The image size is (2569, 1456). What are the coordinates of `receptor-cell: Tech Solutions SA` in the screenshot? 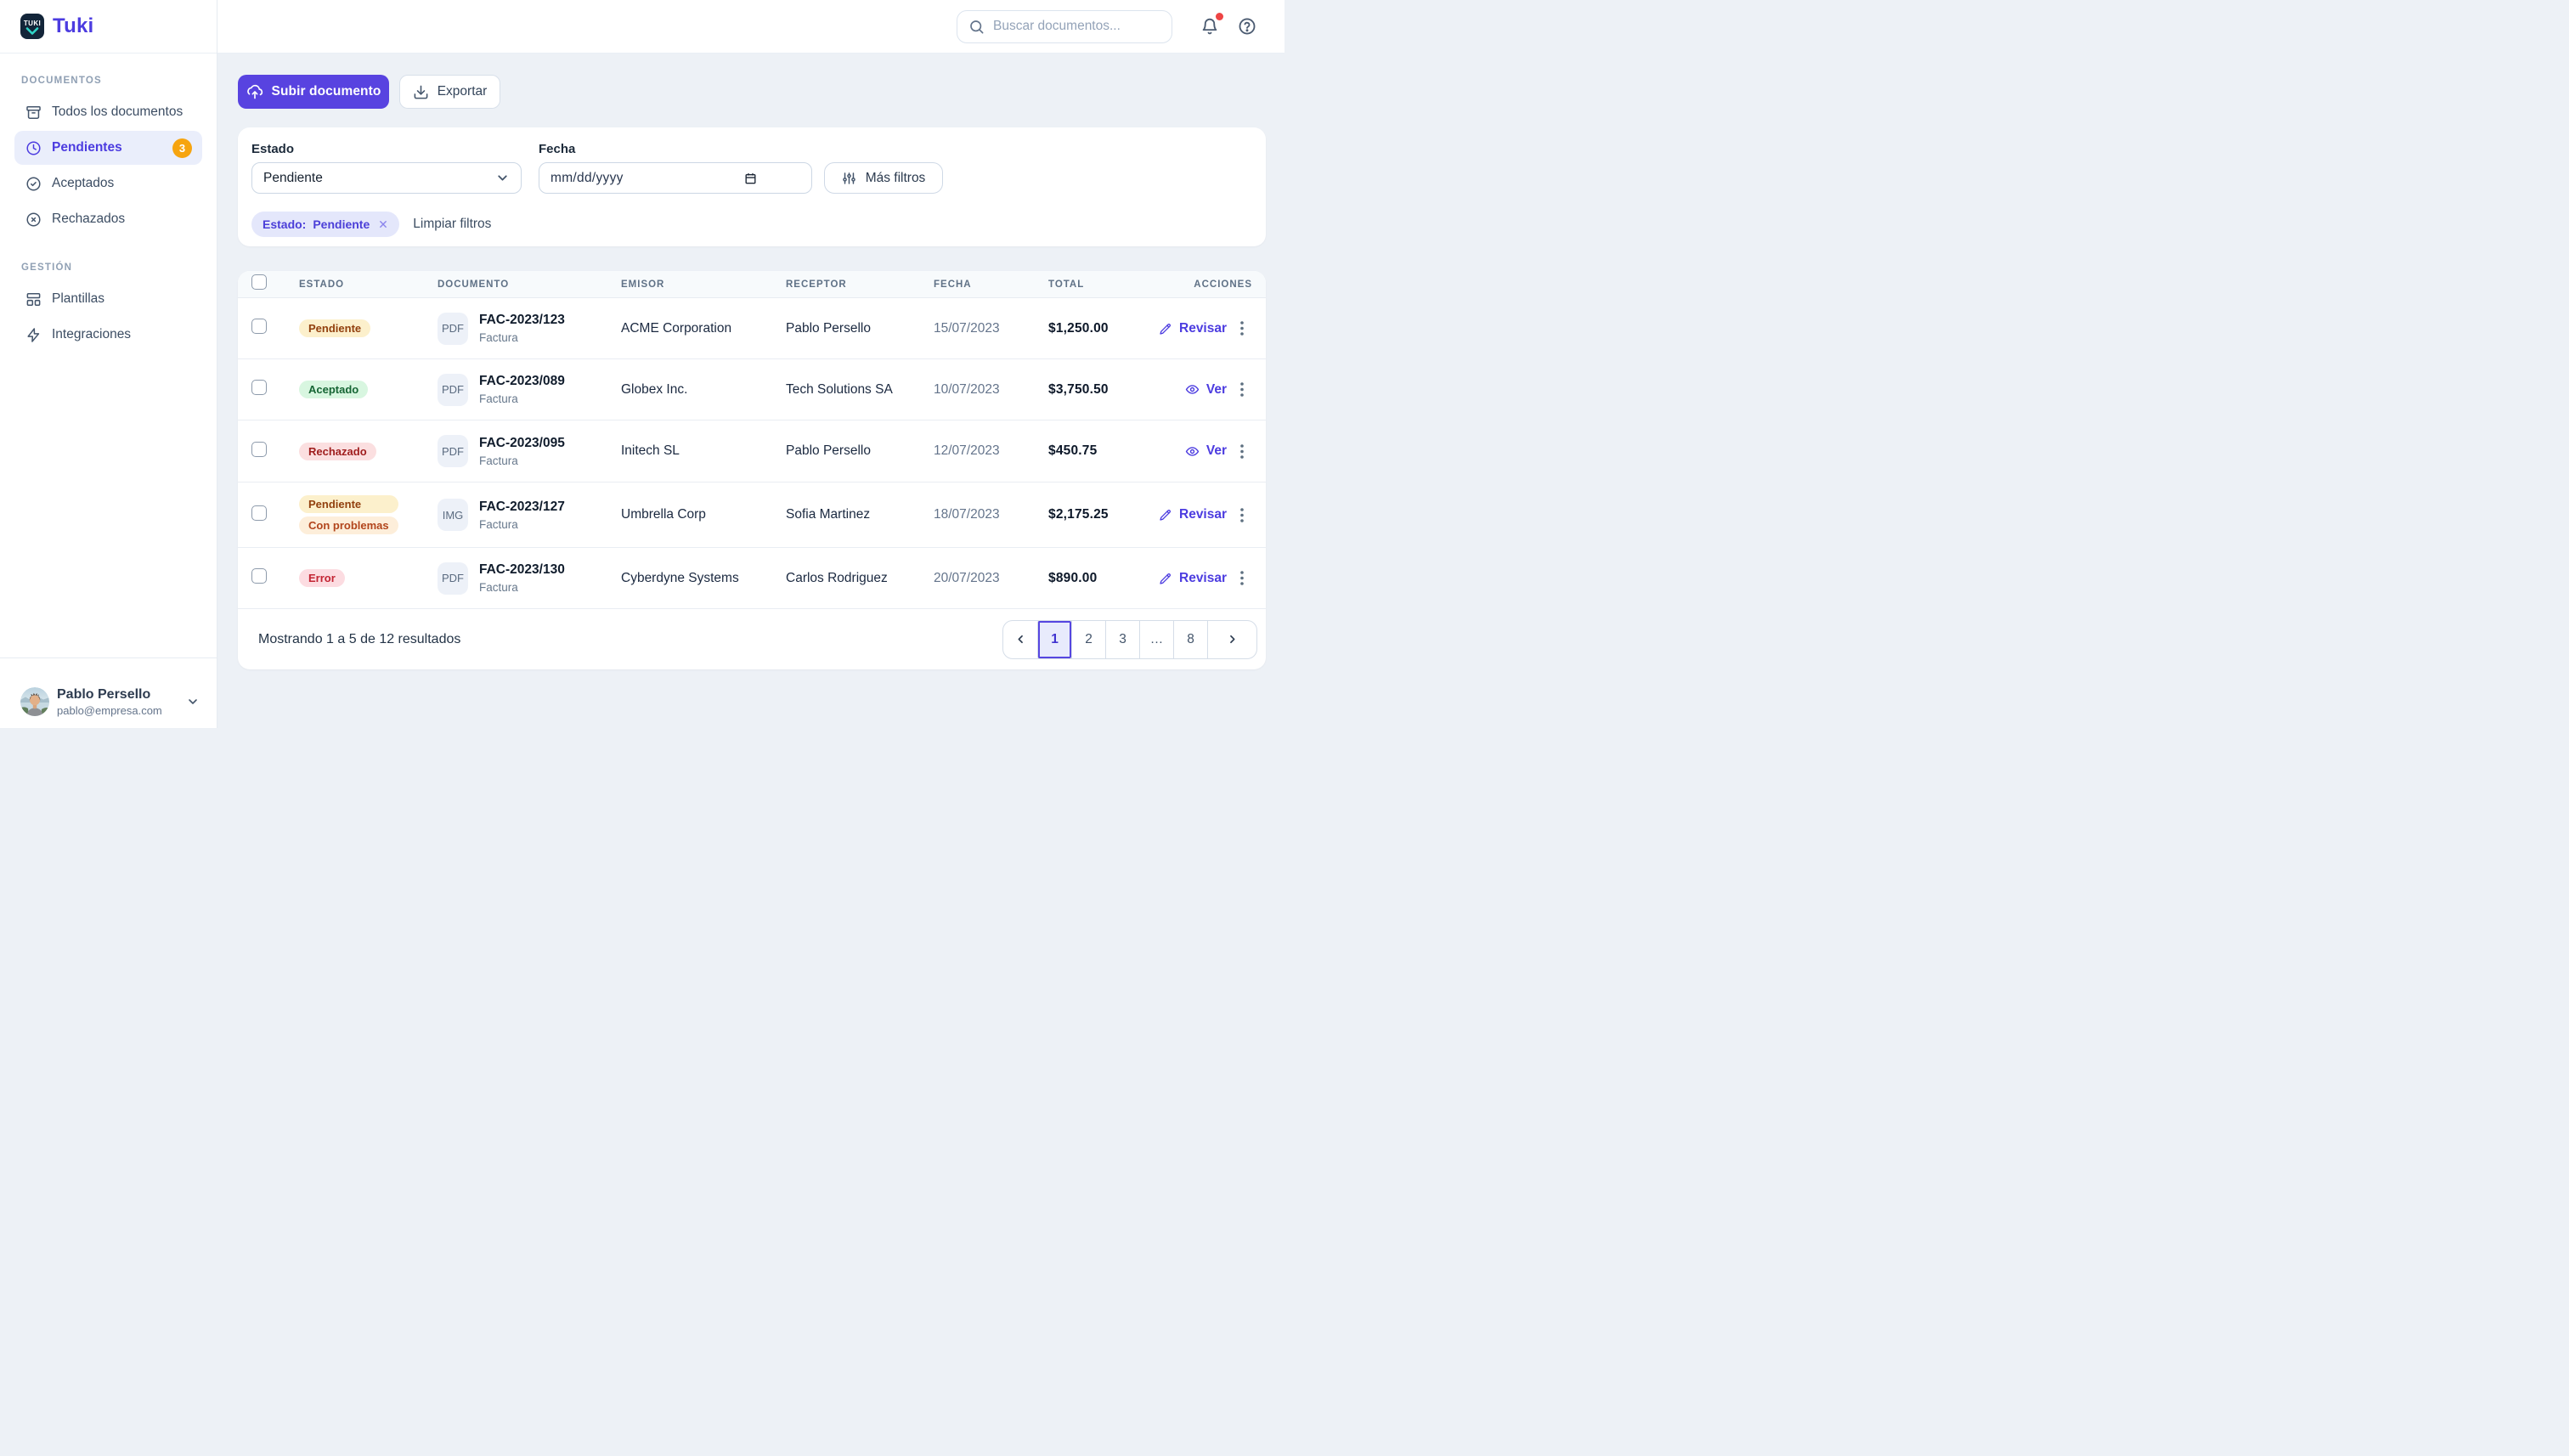 It's located at (840, 389).